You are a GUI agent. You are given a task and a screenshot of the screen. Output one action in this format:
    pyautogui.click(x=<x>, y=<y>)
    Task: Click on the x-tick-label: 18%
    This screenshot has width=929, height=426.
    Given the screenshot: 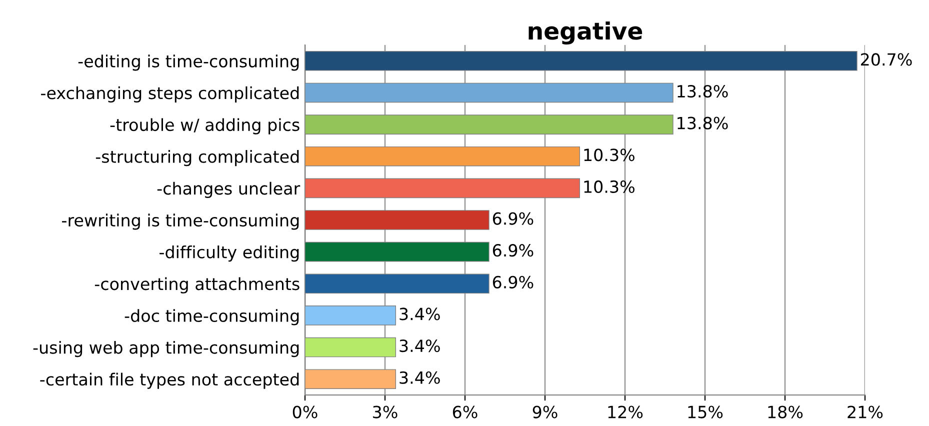 What is the action you would take?
    pyautogui.click(x=785, y=412)
    